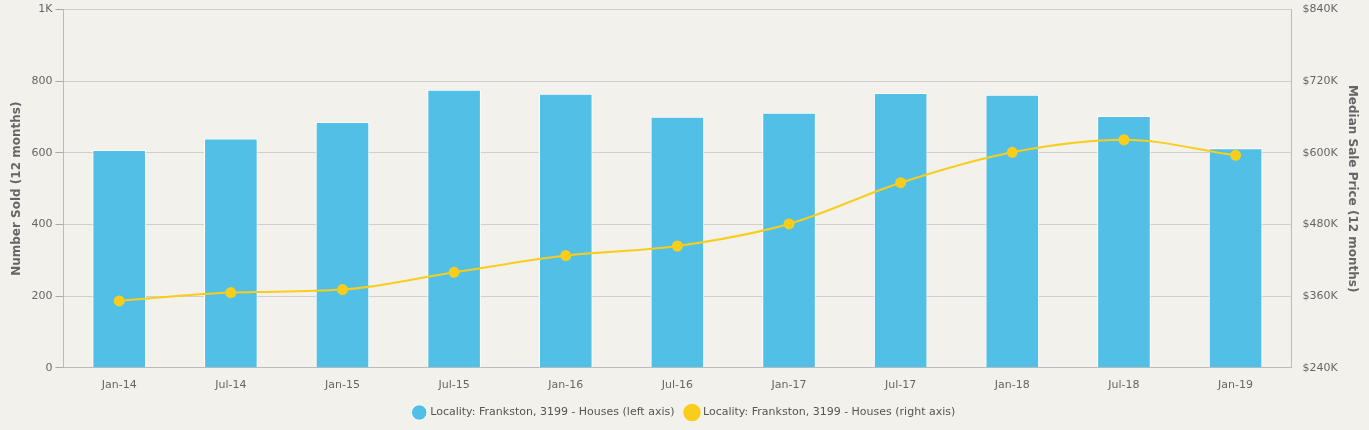 The width and height of the screenshot is (1369, 430). I want to click on x-tick-label: Jan-15, so click(342, 385).